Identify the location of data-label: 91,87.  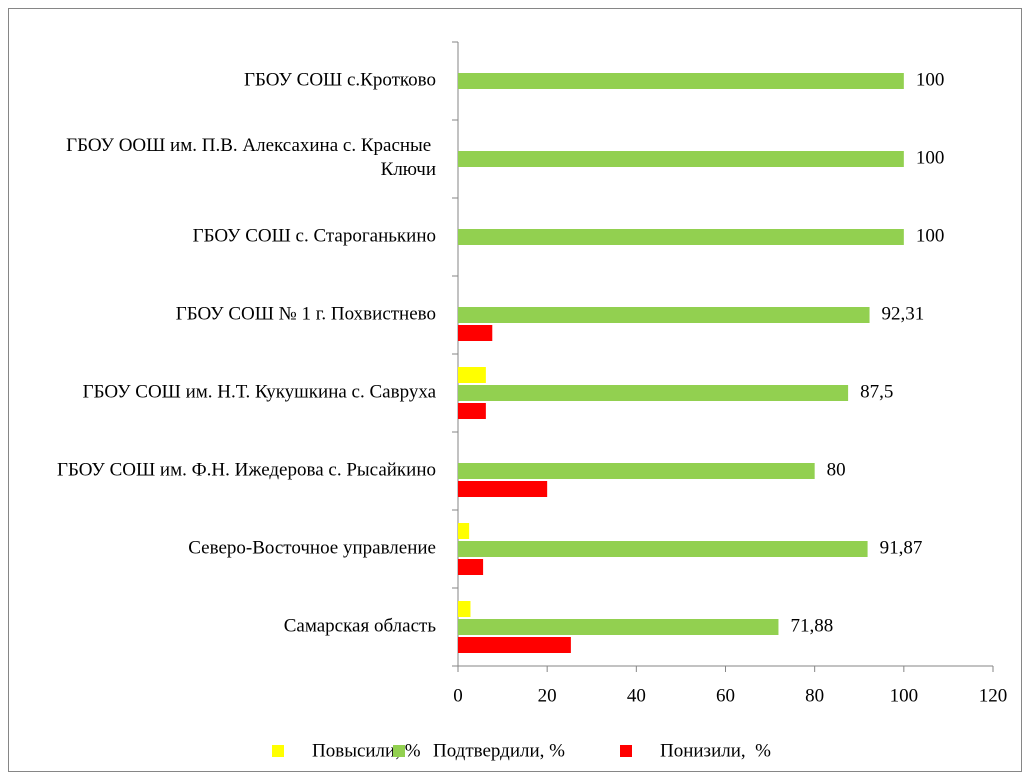
(901, 547).